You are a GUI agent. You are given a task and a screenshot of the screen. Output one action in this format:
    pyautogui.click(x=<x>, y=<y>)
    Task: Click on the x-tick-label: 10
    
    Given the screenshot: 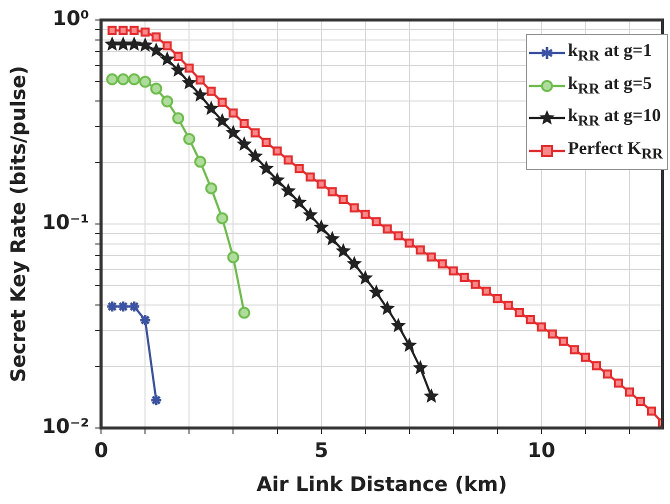 What is the action you would take?
    pyautogui.click(x=542, y=450)
    